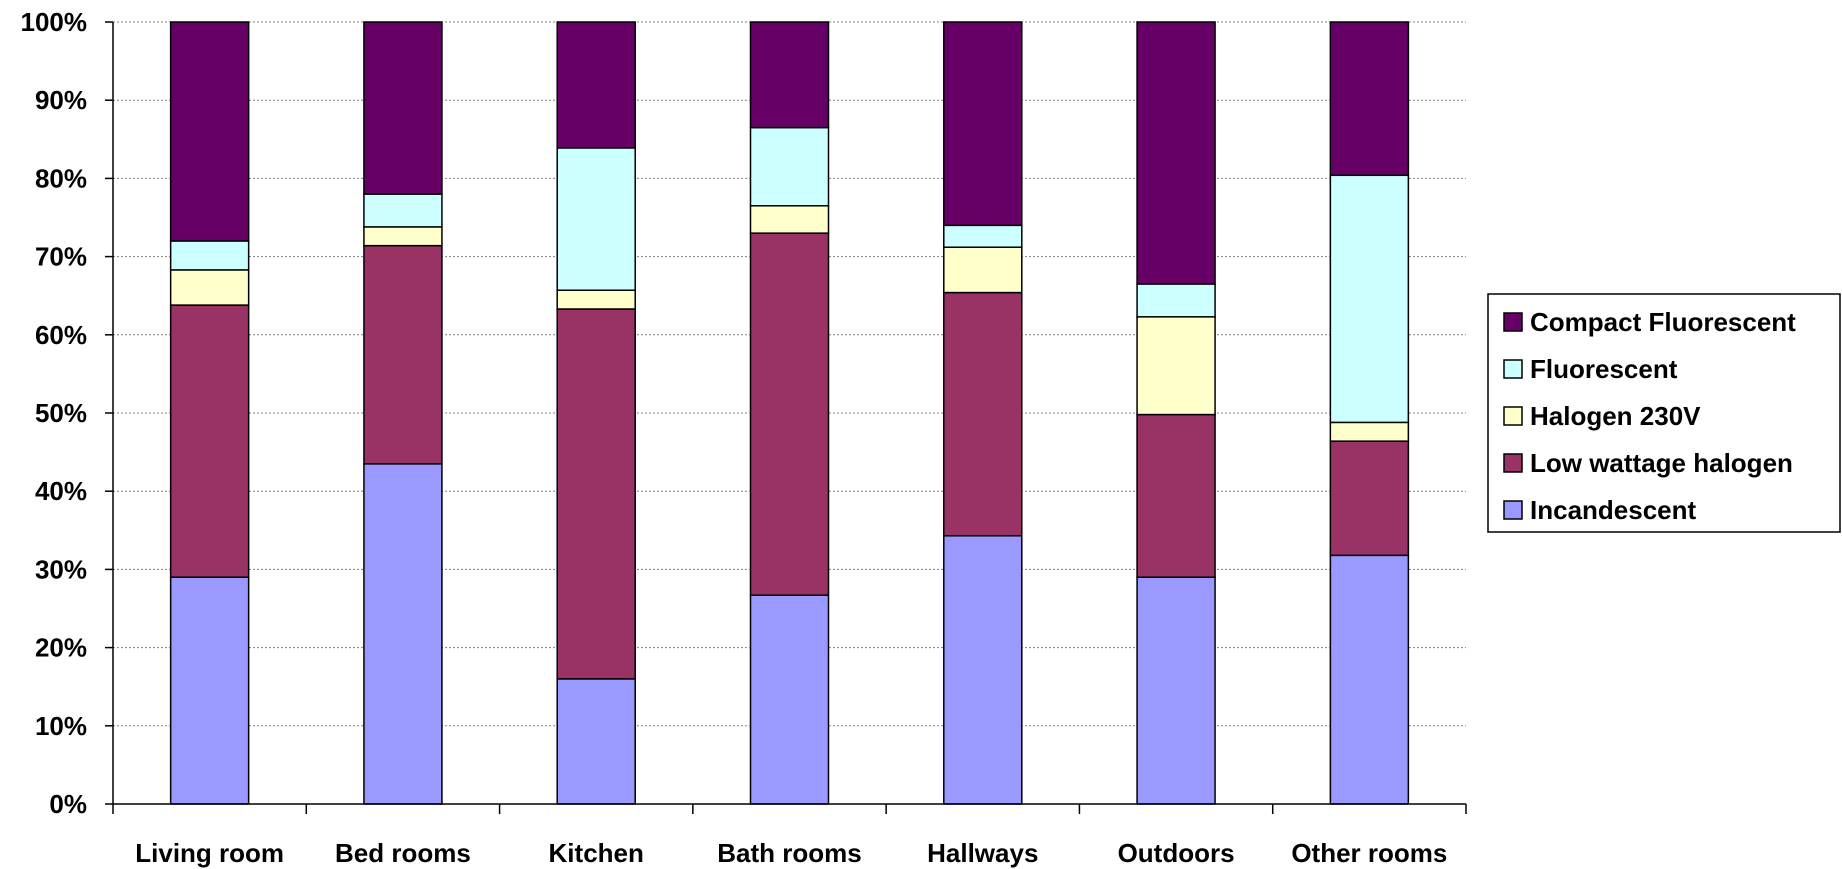  I want to click on legend-label: Compact Fluorescent, so click(1663, 322).